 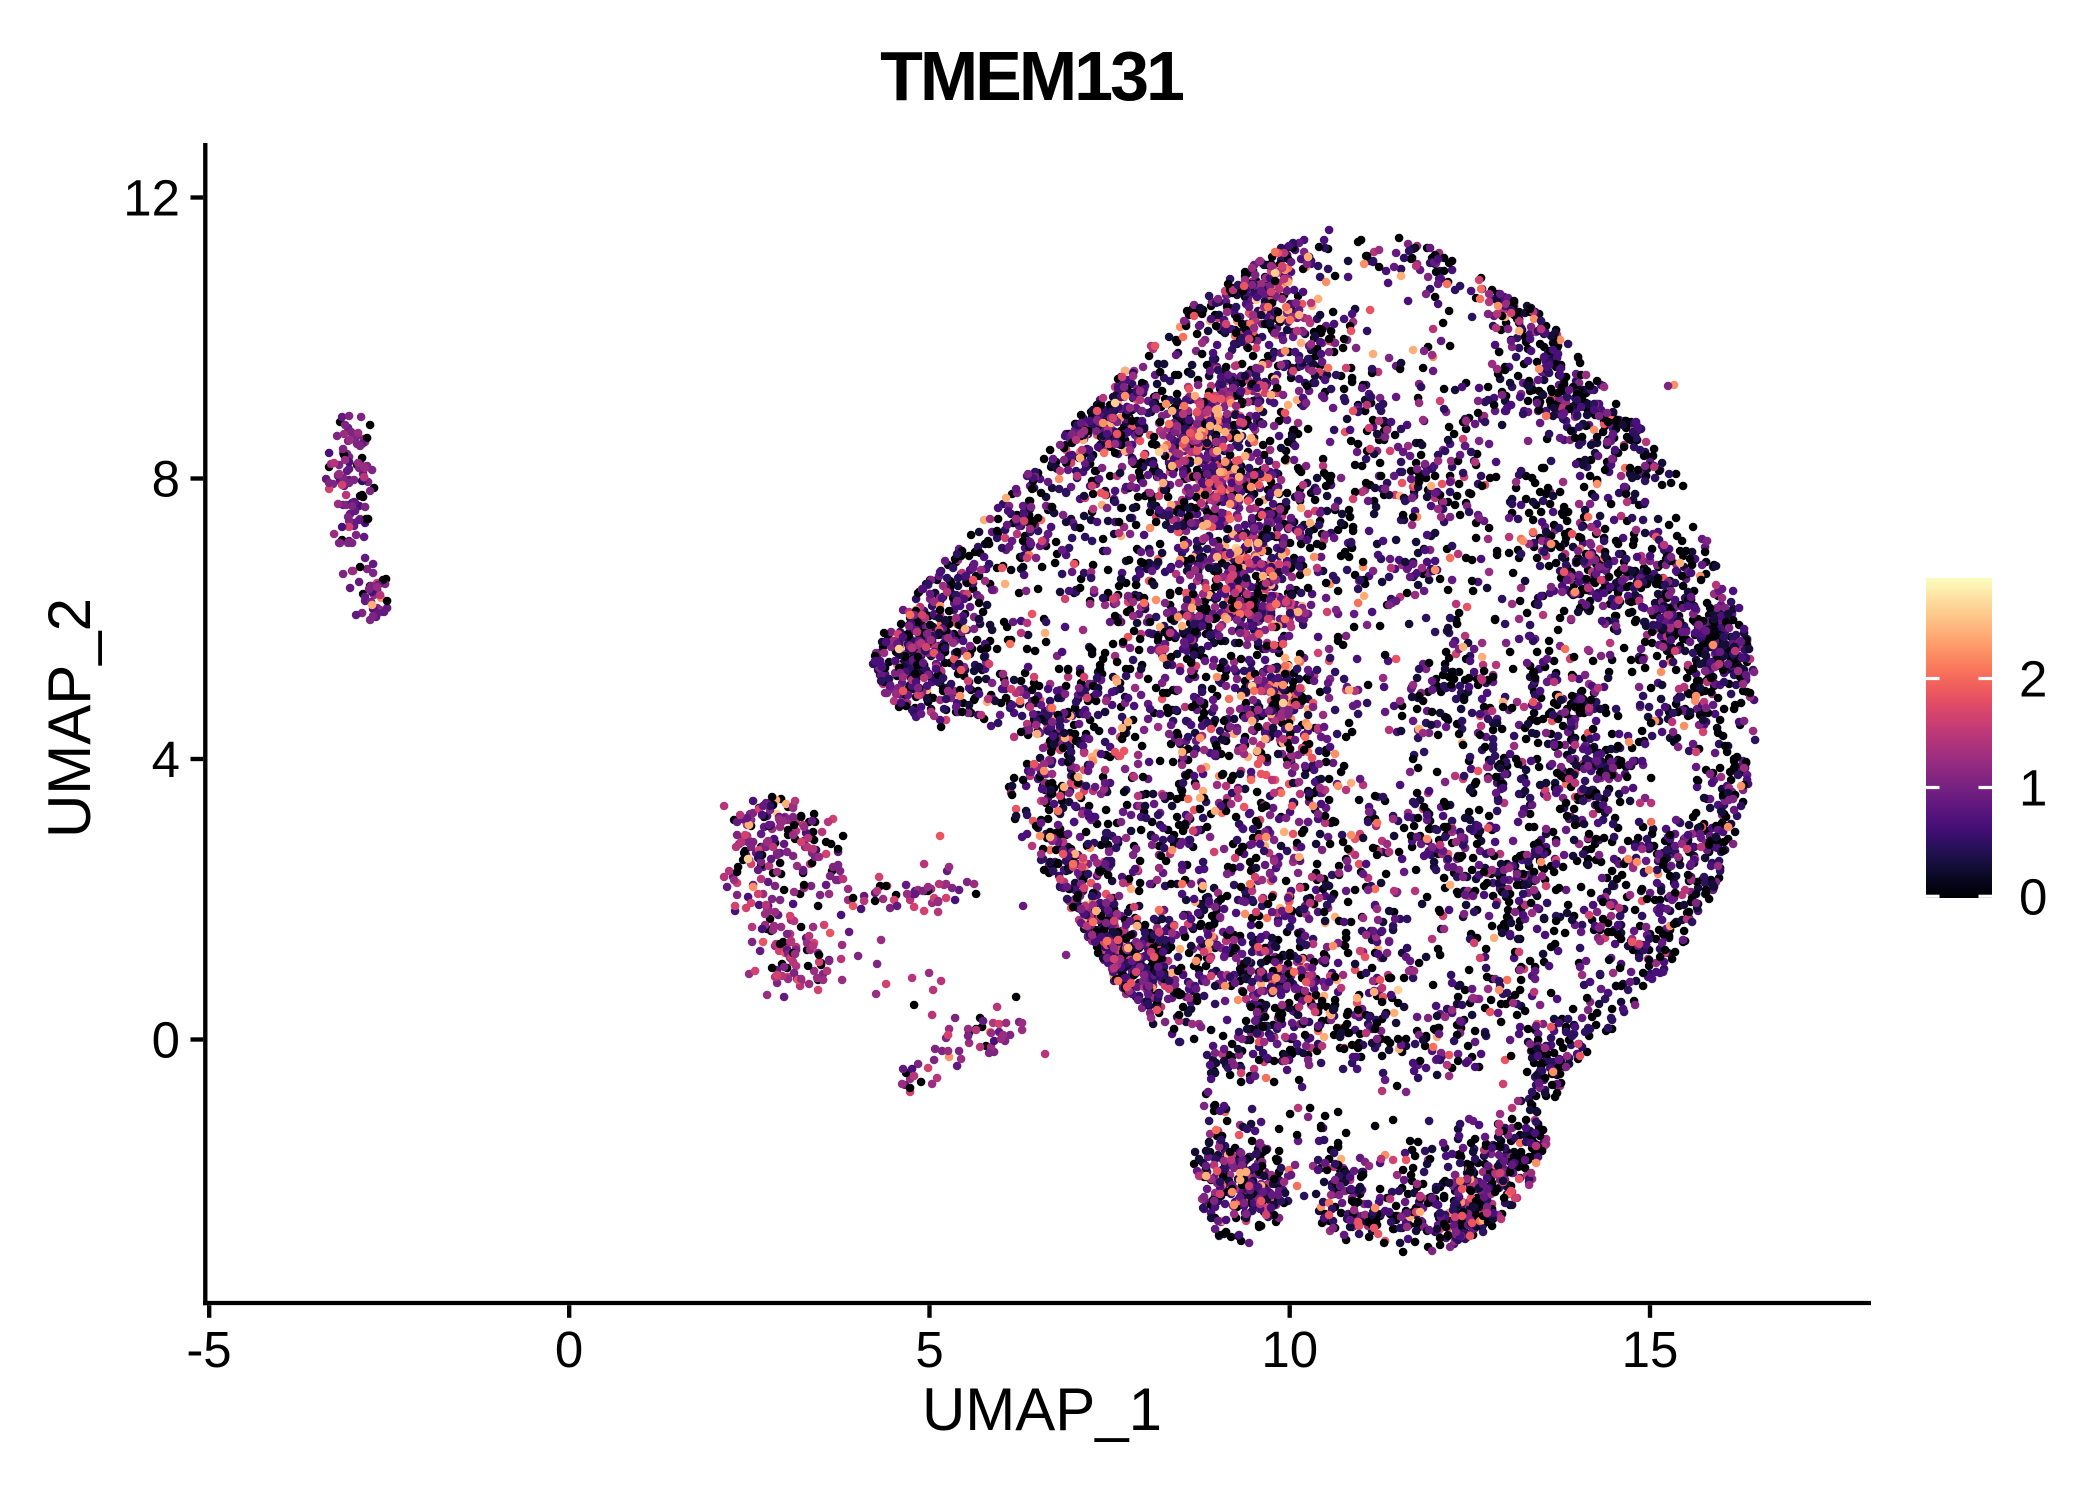 What do you see at coordinates (1042, 1409) in the screenshot?
I see `svg-text: UMAP_1` at bounding box center [1042, 1409].